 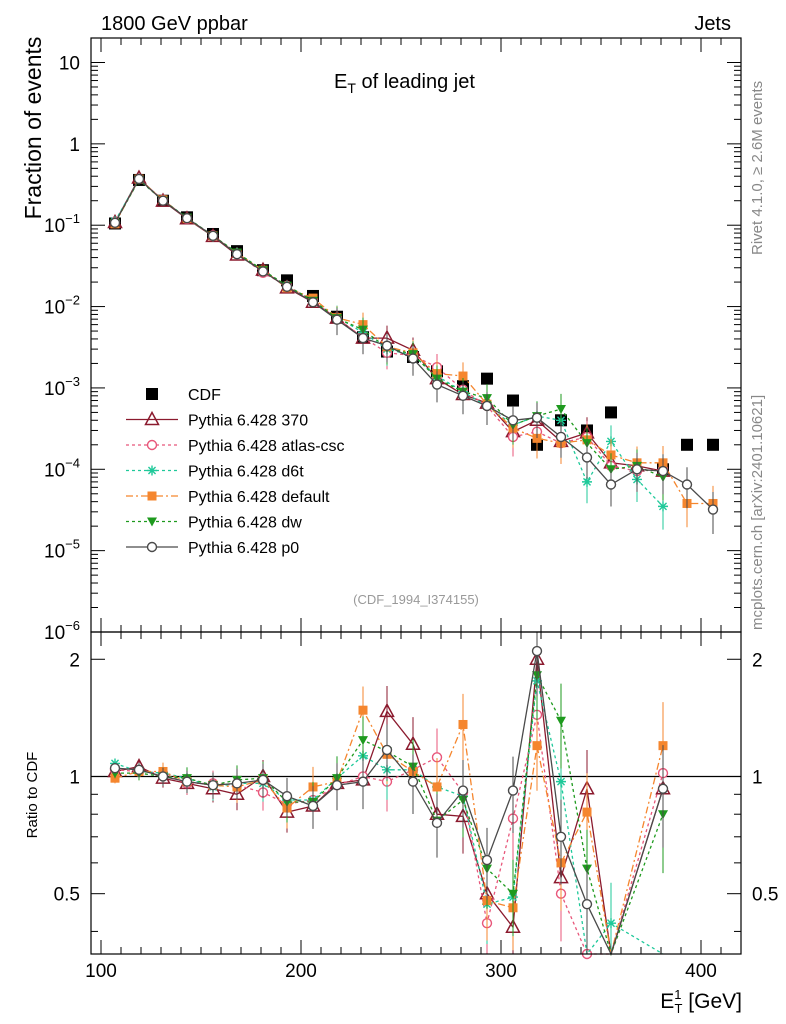 What do you see at coordinates (757, 168) in the screenshot?
I see `side-label-top: Rivet 4.1.0, ≥ 2.6M events` at bounding box center [757, 168].